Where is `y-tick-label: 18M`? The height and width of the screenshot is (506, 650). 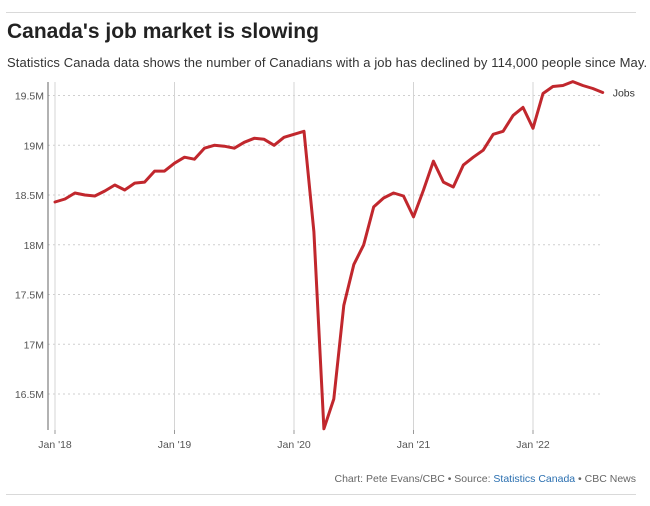
y-tick-label: 18M is located at coordinates (34, 246).